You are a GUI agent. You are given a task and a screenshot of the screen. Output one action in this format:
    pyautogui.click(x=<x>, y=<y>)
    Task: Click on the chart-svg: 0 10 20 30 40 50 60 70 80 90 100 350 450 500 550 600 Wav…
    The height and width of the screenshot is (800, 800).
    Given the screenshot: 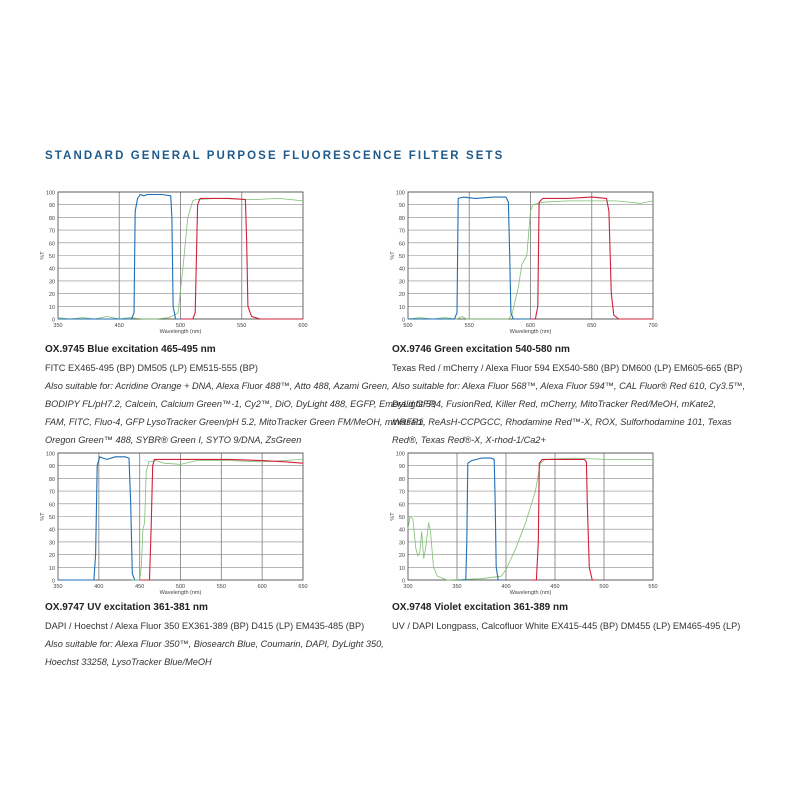 What is the action you would take?
    pyautogui.click(x=174, y=263)
    